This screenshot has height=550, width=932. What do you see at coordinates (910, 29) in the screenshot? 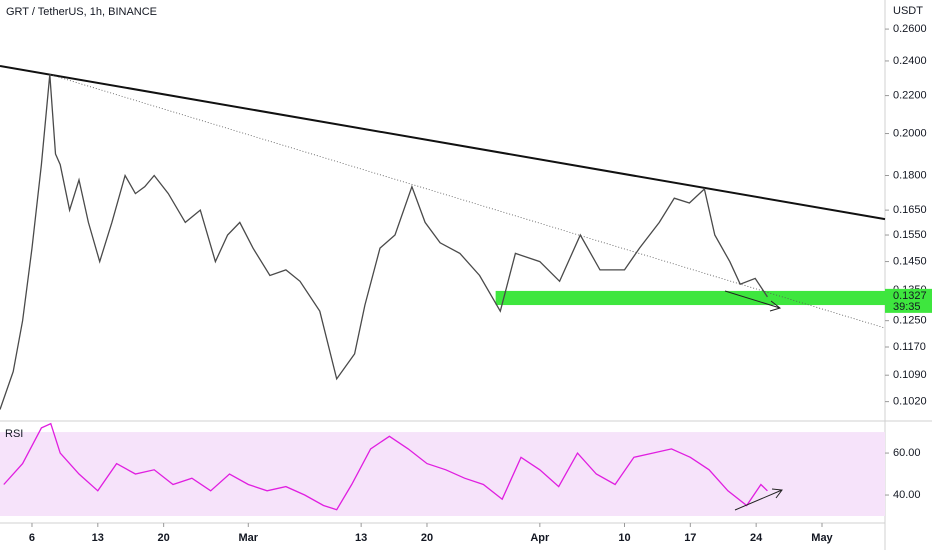
I see `y-tick-label: 0.2600` at bounding box center [910, 29].